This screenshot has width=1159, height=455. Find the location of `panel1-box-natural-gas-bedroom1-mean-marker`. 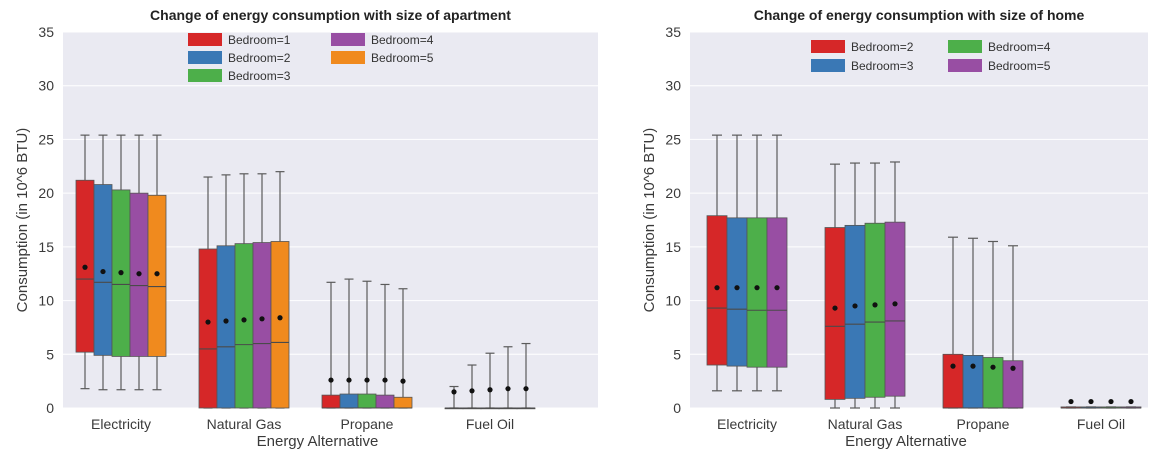

panel1-box-natural-gas-bedroom1-mean-marker is located at coordinates (208, 322).